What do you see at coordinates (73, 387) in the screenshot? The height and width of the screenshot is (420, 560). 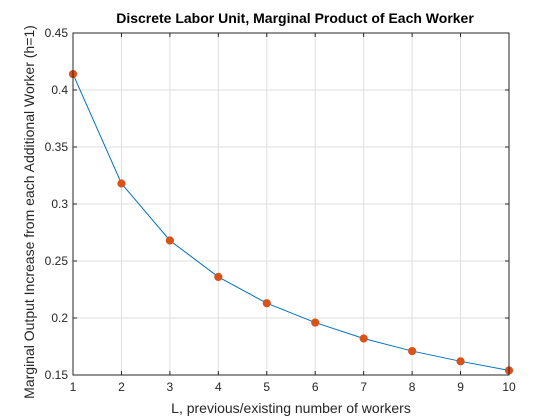 I see `x-tick-label: 1` at bounding box center [73, 387].